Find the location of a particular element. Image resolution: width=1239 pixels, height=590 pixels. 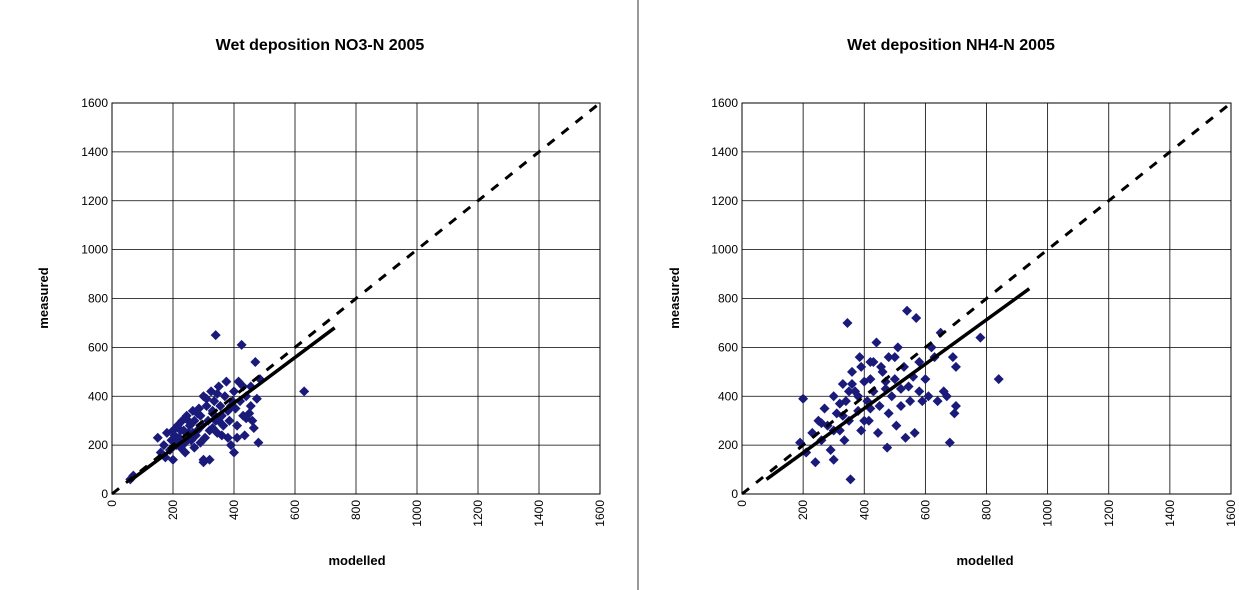

y-tick-labels: 0 200 400 600 800 1000 1200 1400 1600 is located at coordinates (94, 298).